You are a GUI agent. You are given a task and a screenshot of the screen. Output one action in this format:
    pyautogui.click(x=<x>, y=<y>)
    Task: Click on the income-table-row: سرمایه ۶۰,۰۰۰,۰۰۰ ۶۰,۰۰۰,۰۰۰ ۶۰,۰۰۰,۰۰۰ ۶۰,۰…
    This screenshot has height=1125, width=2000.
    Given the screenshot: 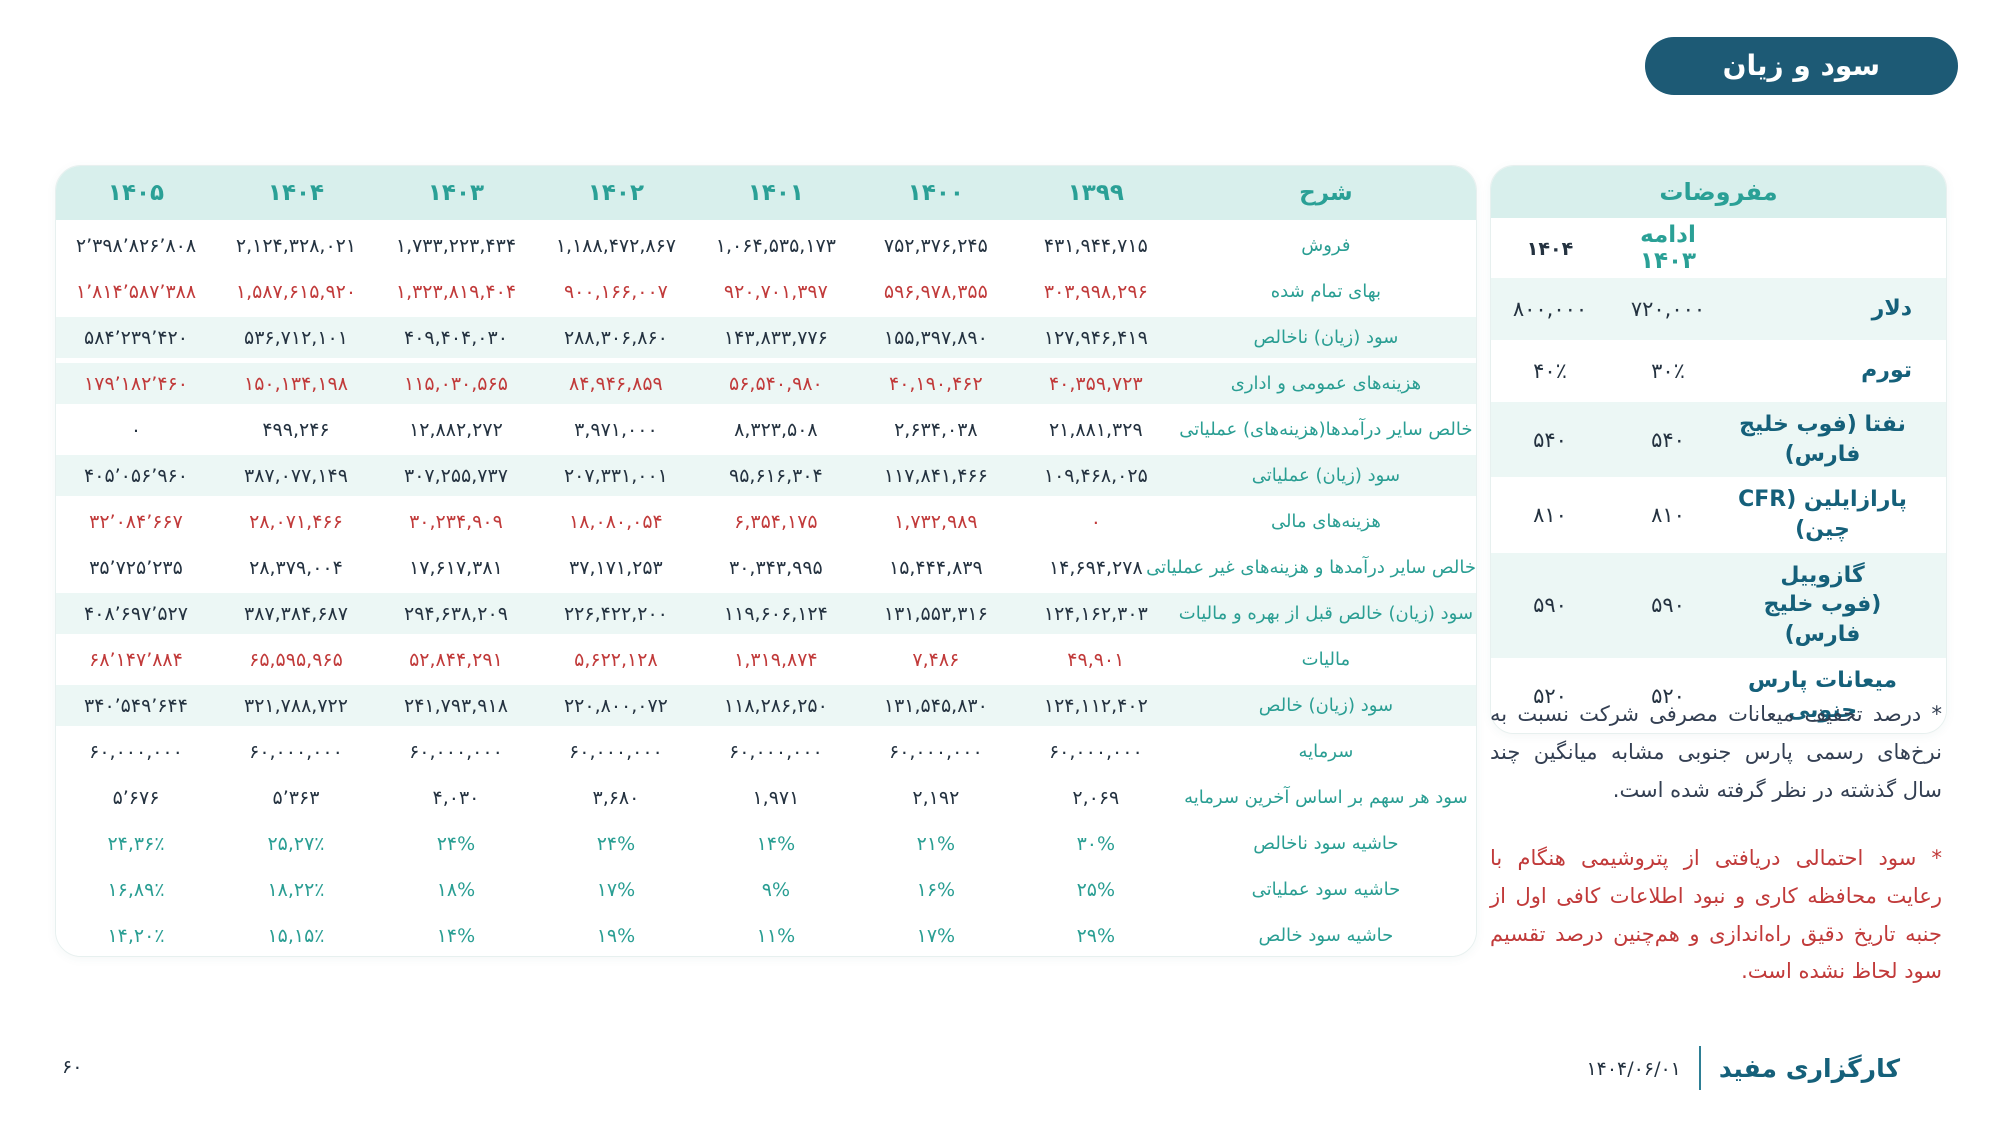 What is the action you would take?
    pyautogui.click(x=766, y=750)
    